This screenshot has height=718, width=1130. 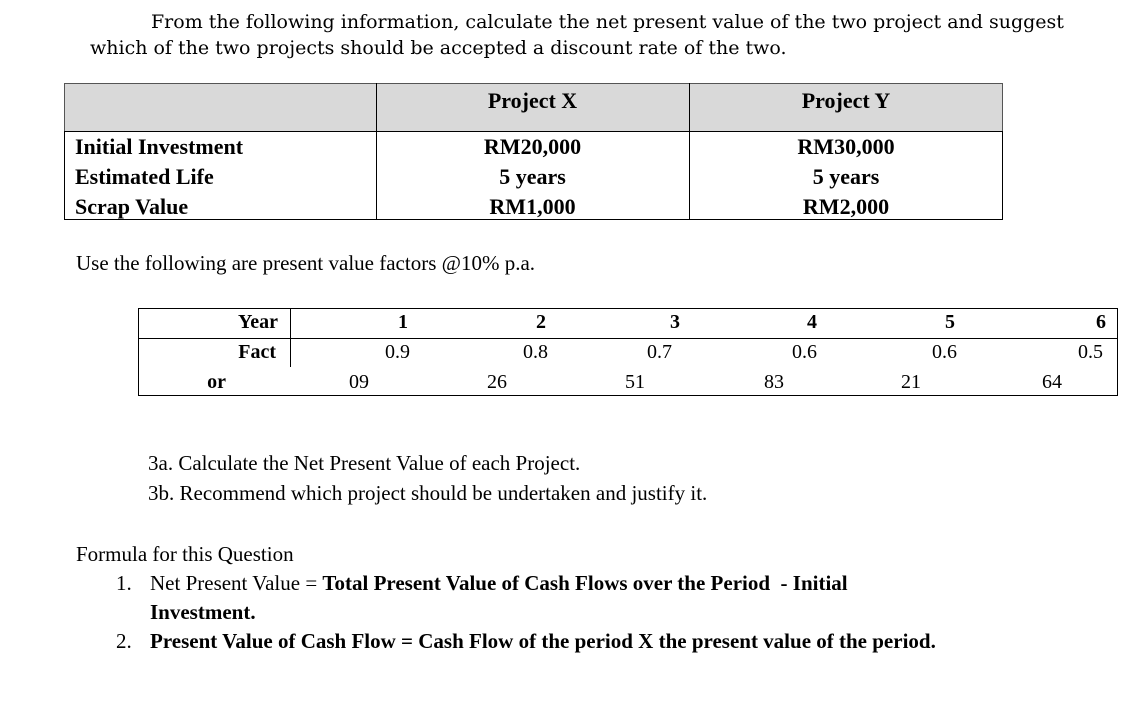 I want to click on project-table-header-row, so click(x=533, y=107).